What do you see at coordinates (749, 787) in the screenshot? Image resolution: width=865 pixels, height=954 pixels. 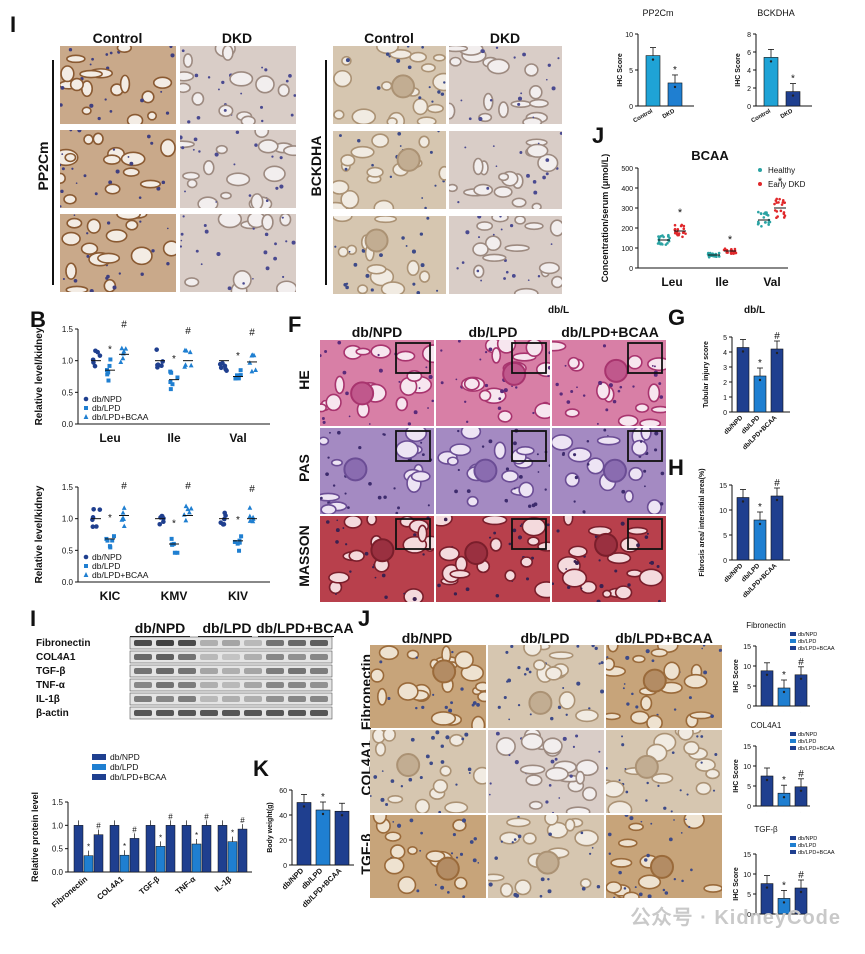 I see `y-tick-label: 5` at bounding box center [749, 787].